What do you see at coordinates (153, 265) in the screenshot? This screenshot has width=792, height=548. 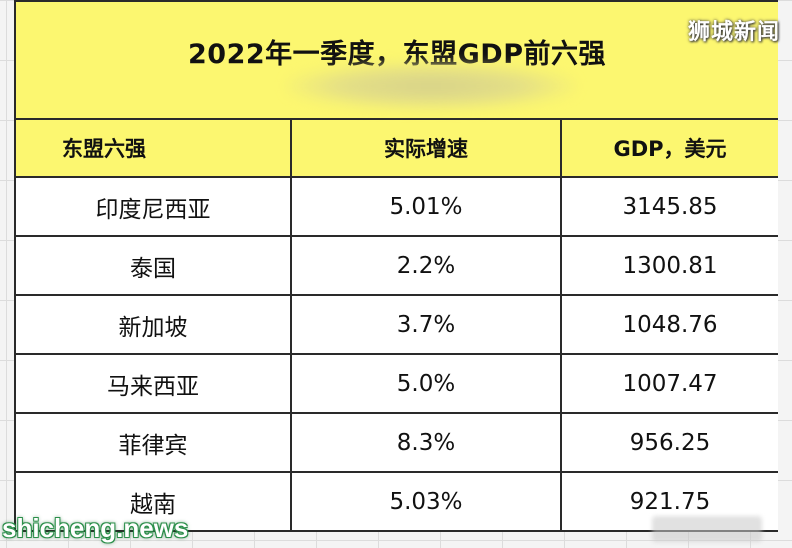 I see `cell-country: 泰国` at bounding box center [153, 265].